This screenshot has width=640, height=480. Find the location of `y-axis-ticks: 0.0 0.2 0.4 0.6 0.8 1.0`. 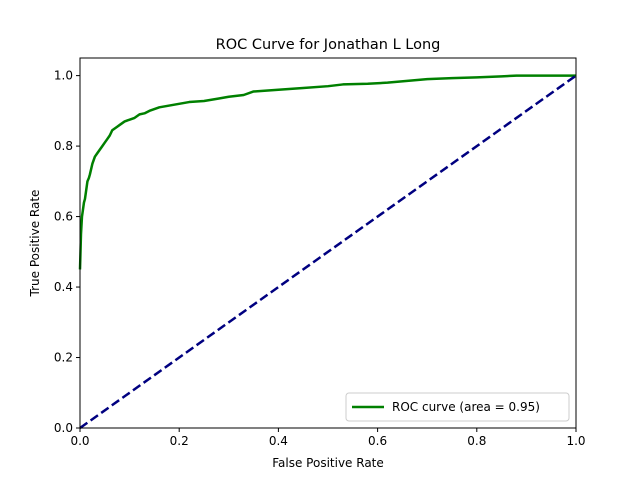

y-axis-ticks: 0.0 0.2 0.4 0.6 0.8 1.0 is located at coordinates (67, 252).